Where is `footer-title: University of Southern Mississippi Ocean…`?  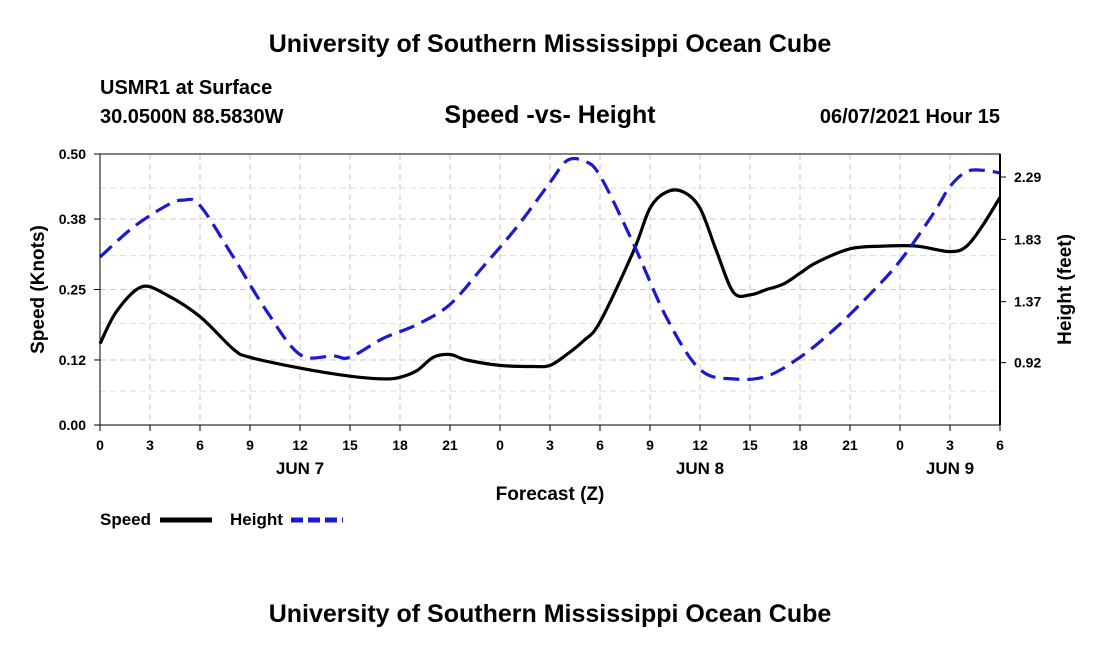 footer-title: University of Southern Mississippi Ocean… is located at coordinates (550, 614).